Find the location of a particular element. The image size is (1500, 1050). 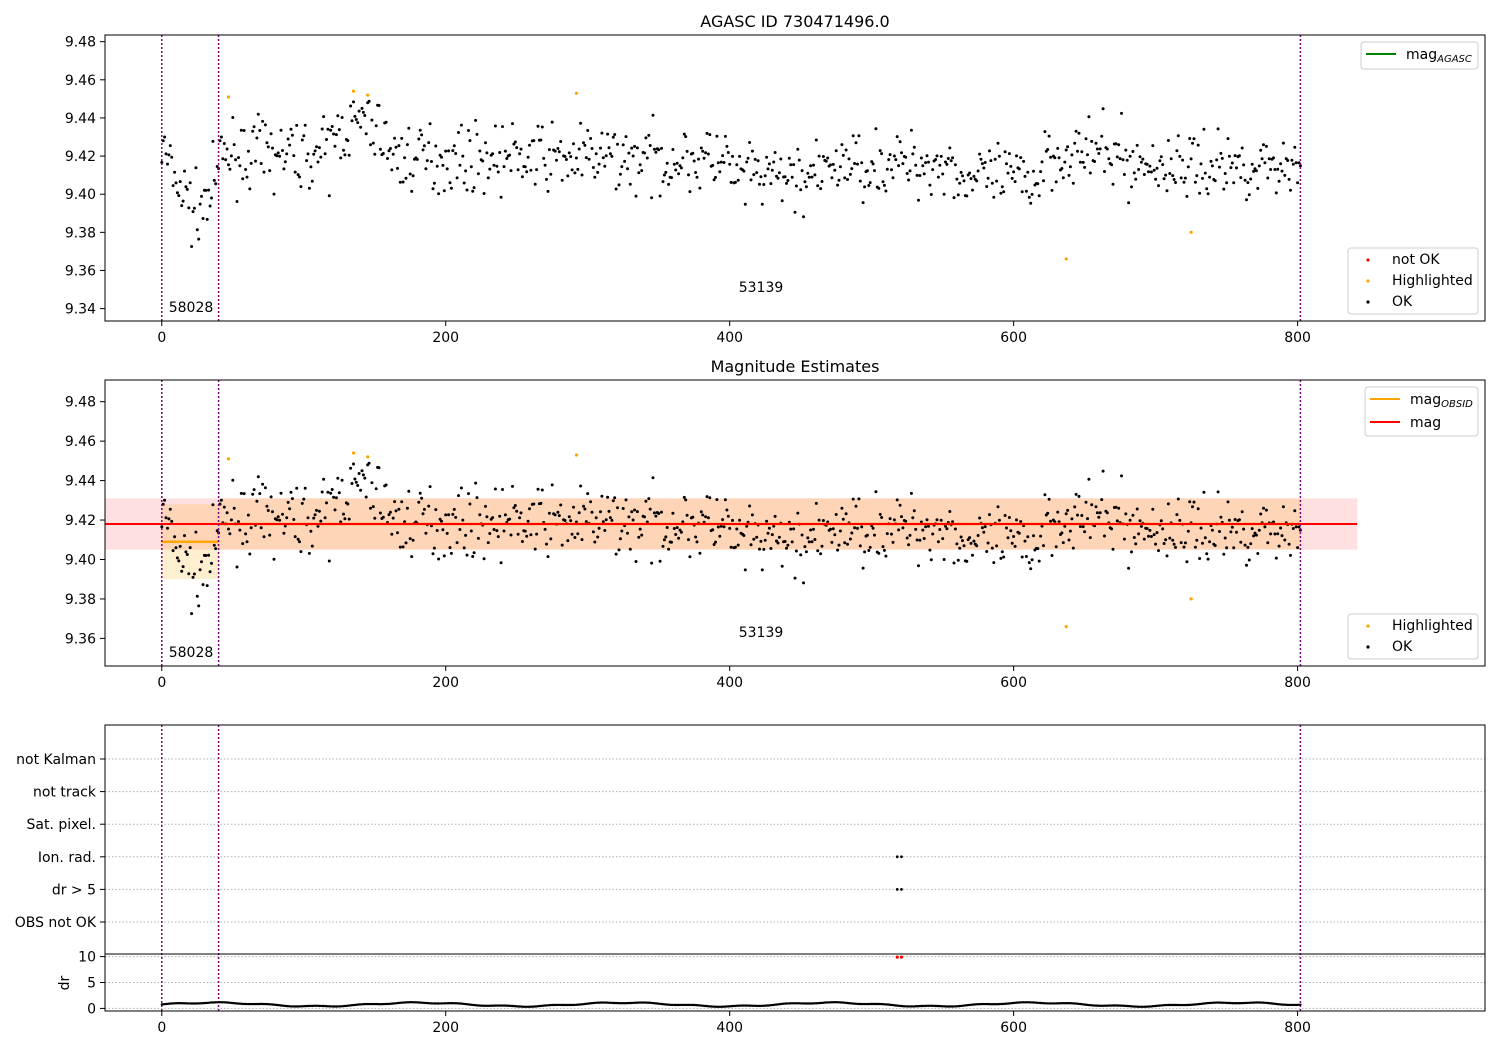

y-tick-label: 9.40 is located at coordinates (80, 195).